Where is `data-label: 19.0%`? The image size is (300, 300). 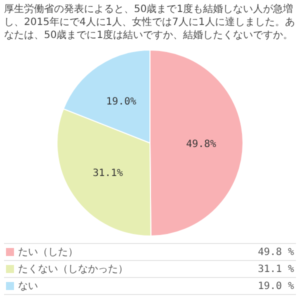 data-label: 19.0% is located at coordinates (121, 102).